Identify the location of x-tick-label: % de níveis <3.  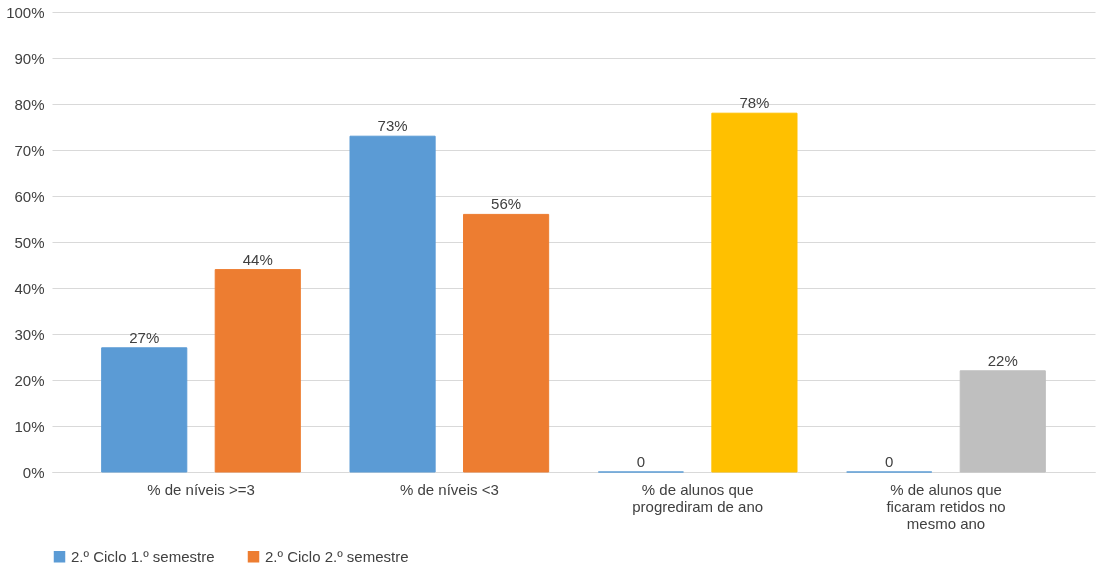
(449, 489).